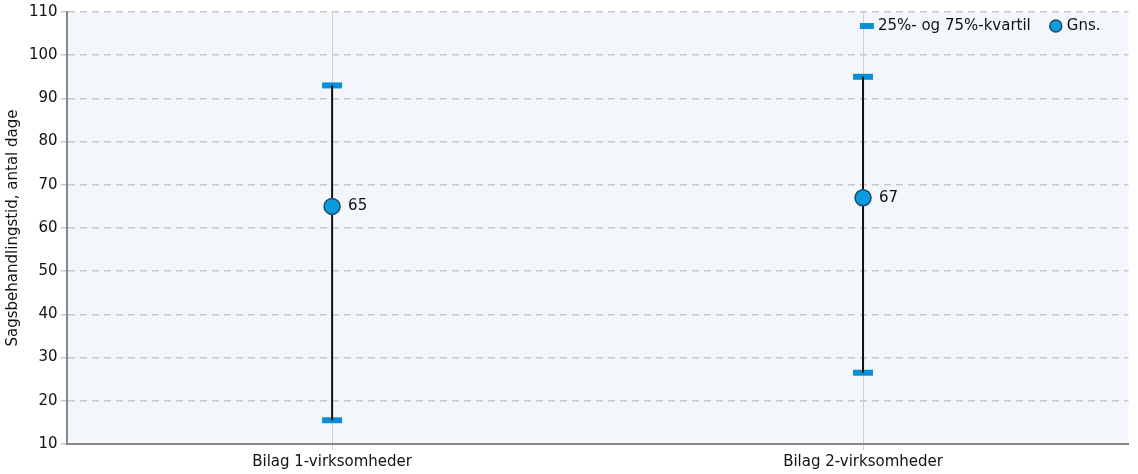 Image resolution: width=1138 pixels, height=474 pixels. I want to click on x-tick-label: Bilag 2-virksomheder, so click(863, 460).